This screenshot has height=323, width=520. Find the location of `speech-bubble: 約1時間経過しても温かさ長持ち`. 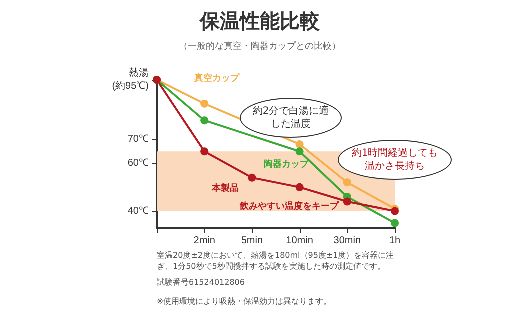

speech-bubble: 約1時間経過しても温かさ長持ち is located at coordinates (395, 160).